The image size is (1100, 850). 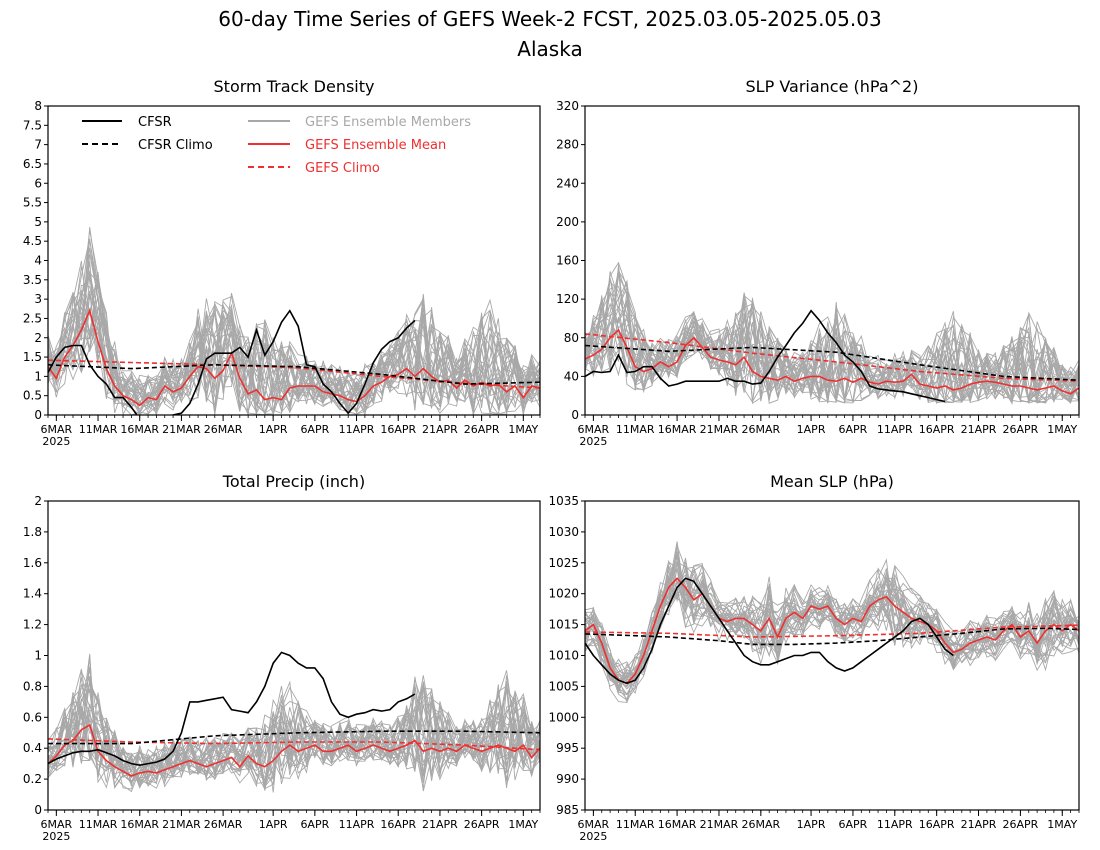 What do you see at coordinates (375, 145) in the screenshot?
I see `legend-ens-mean-label: GEFS Ensemble Mean` at bounding box center [375, 145].